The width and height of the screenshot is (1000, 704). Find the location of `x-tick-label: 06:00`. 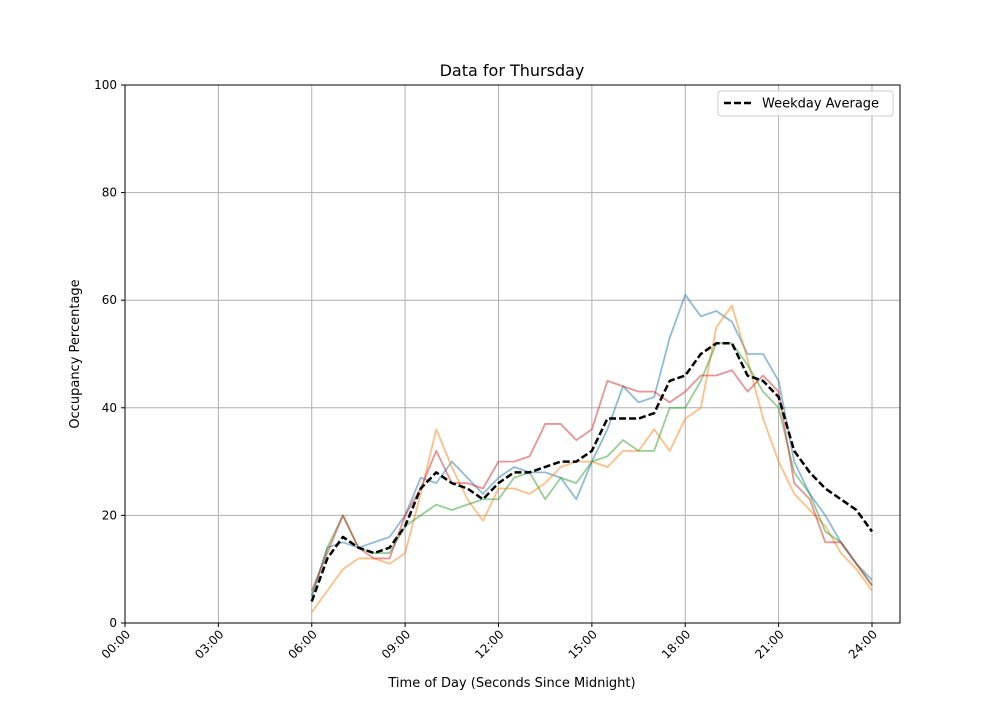

x-tick-label: 06:00 is located at coordinates (303, 644).